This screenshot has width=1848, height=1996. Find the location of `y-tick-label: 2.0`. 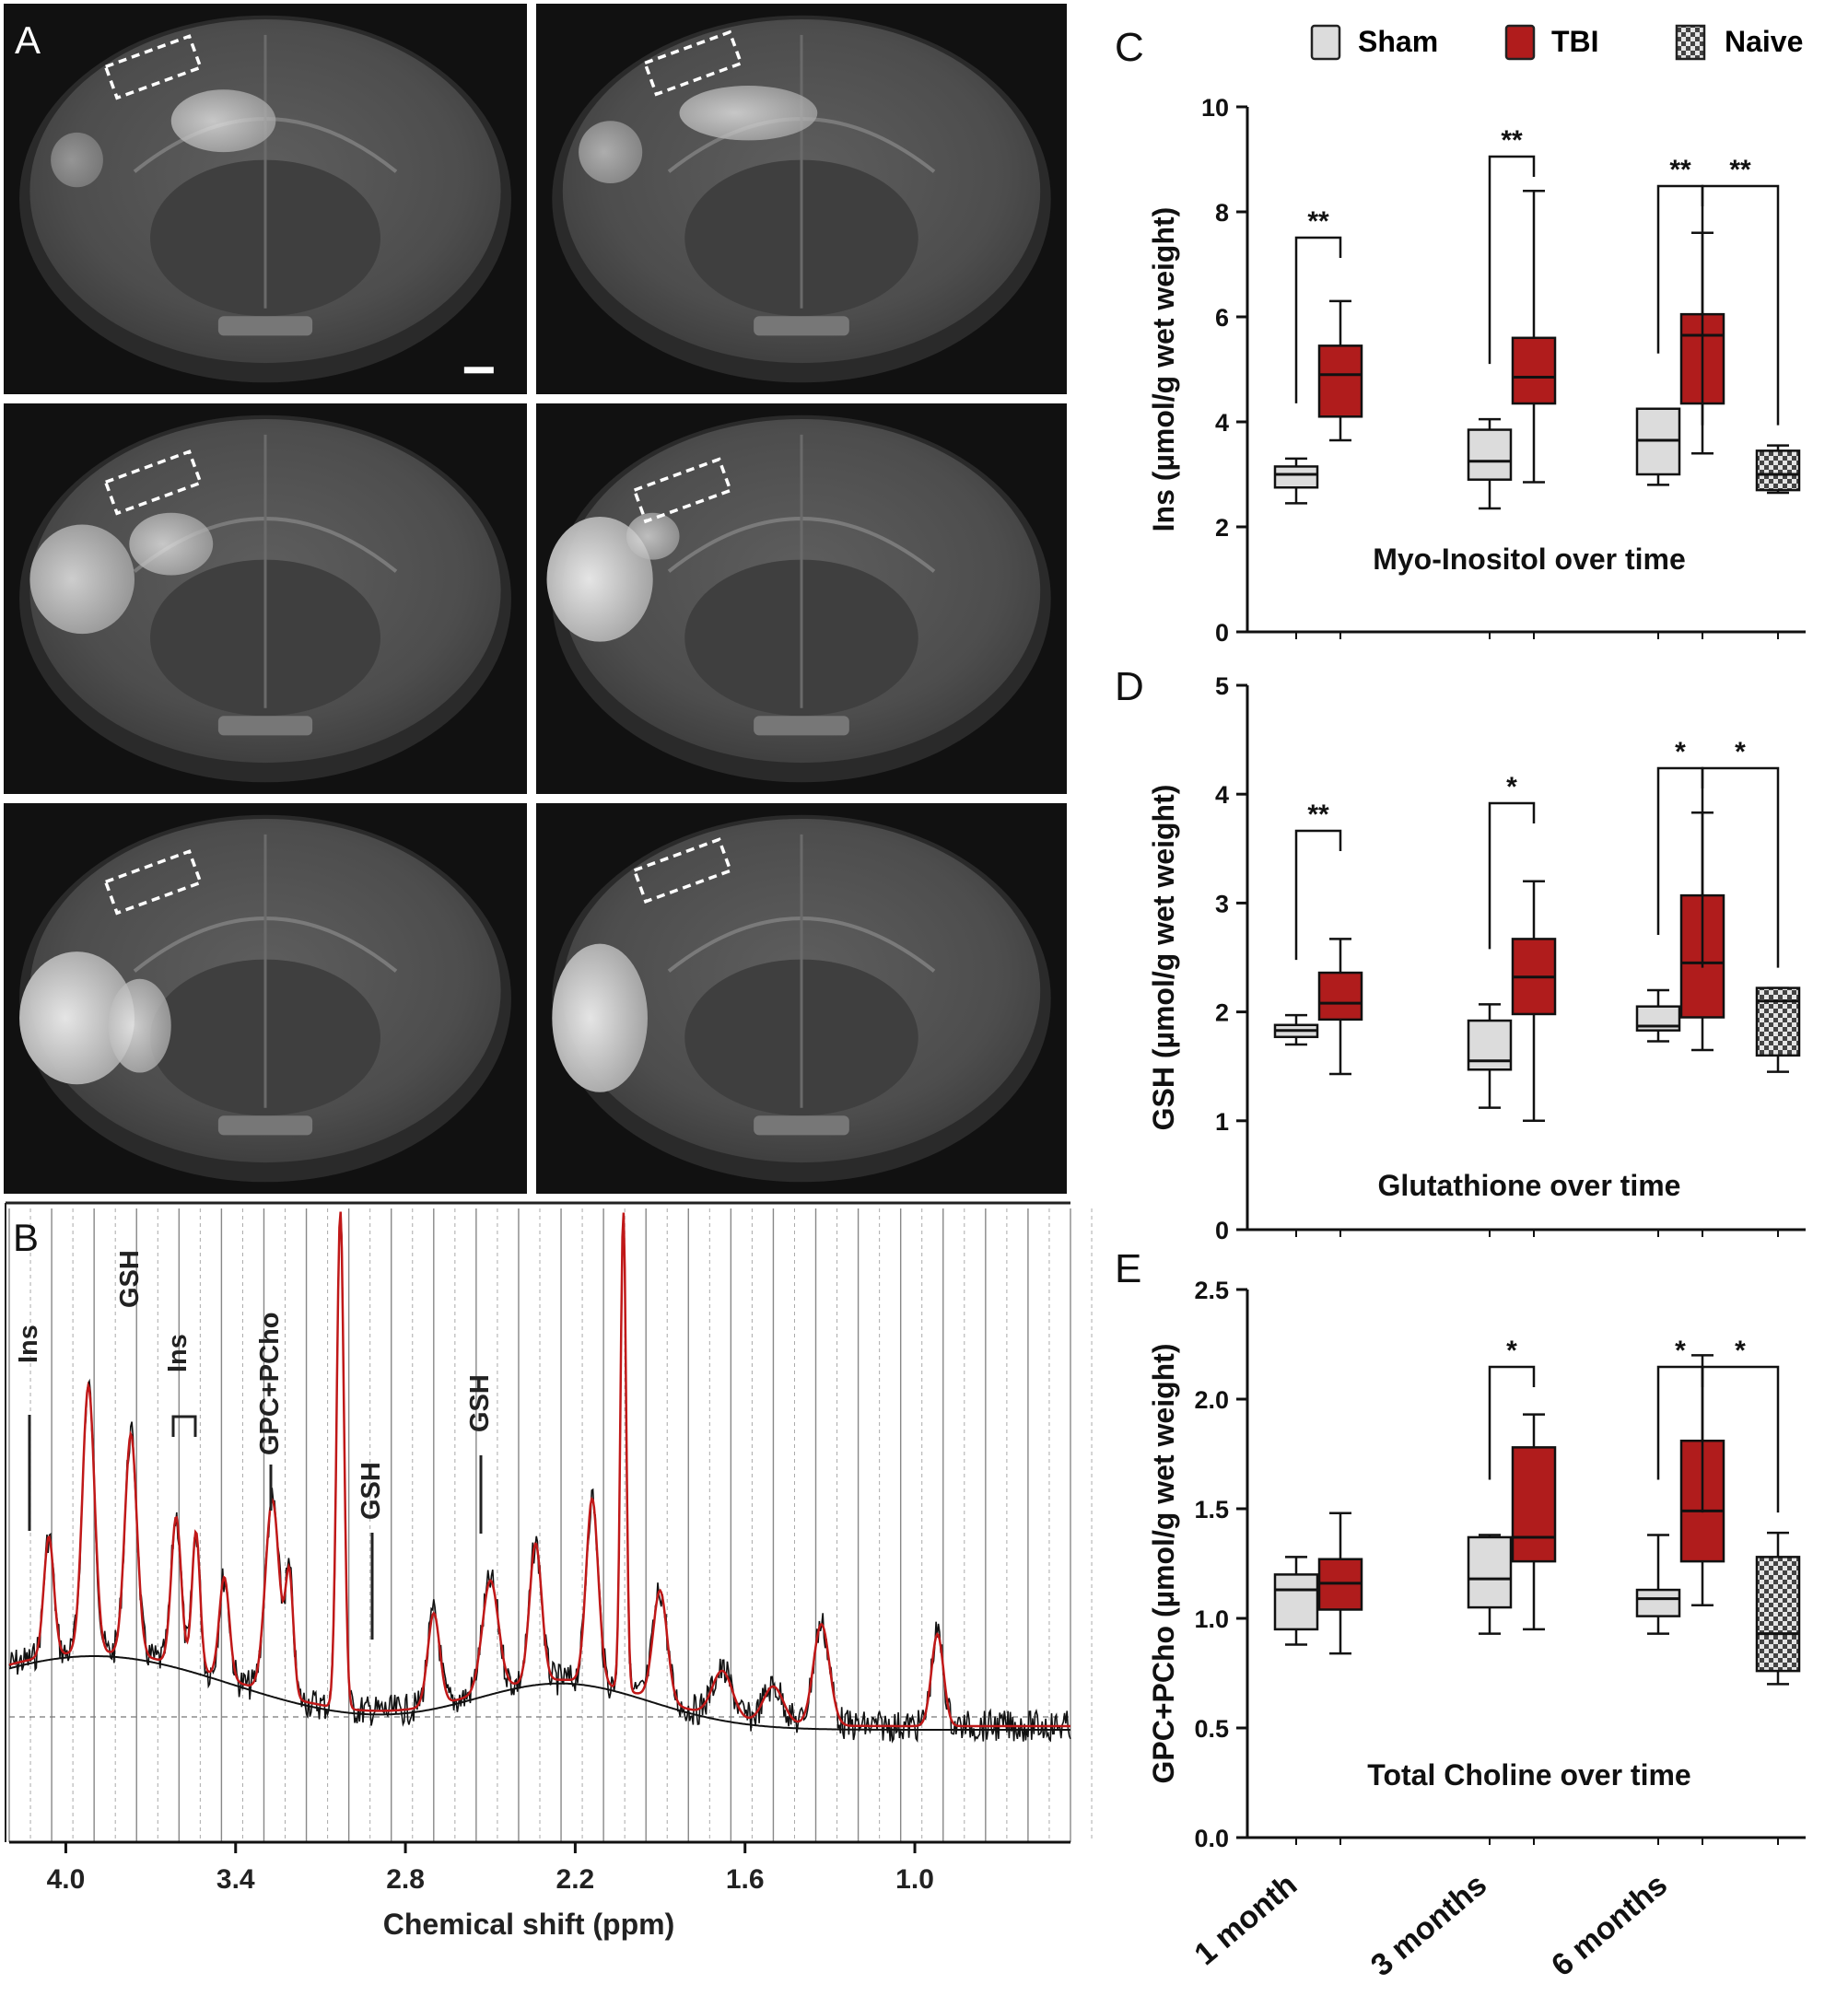

y-tick-label: 2.0 is located at coordinates (1211, 1400).